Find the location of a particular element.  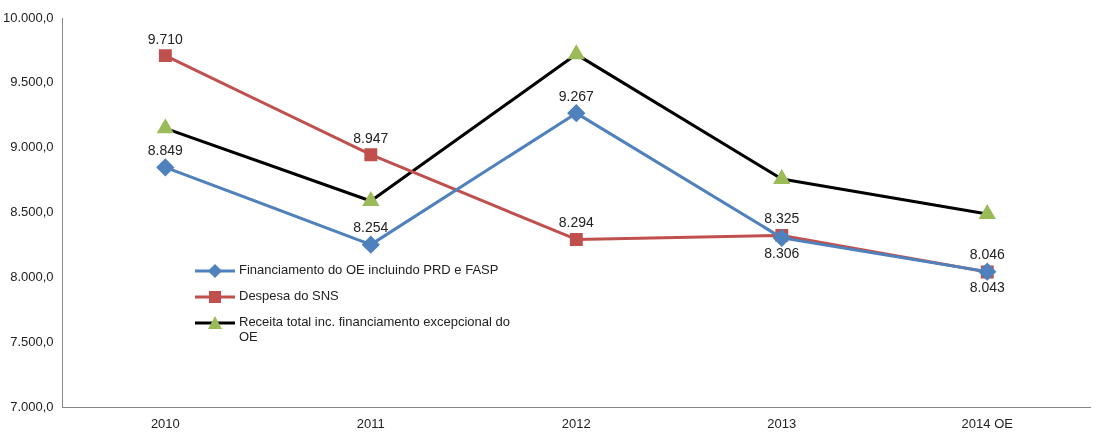

legend-label: Financiamento do OE incluindo PRD e FASP is located at coordinates (369, 269).